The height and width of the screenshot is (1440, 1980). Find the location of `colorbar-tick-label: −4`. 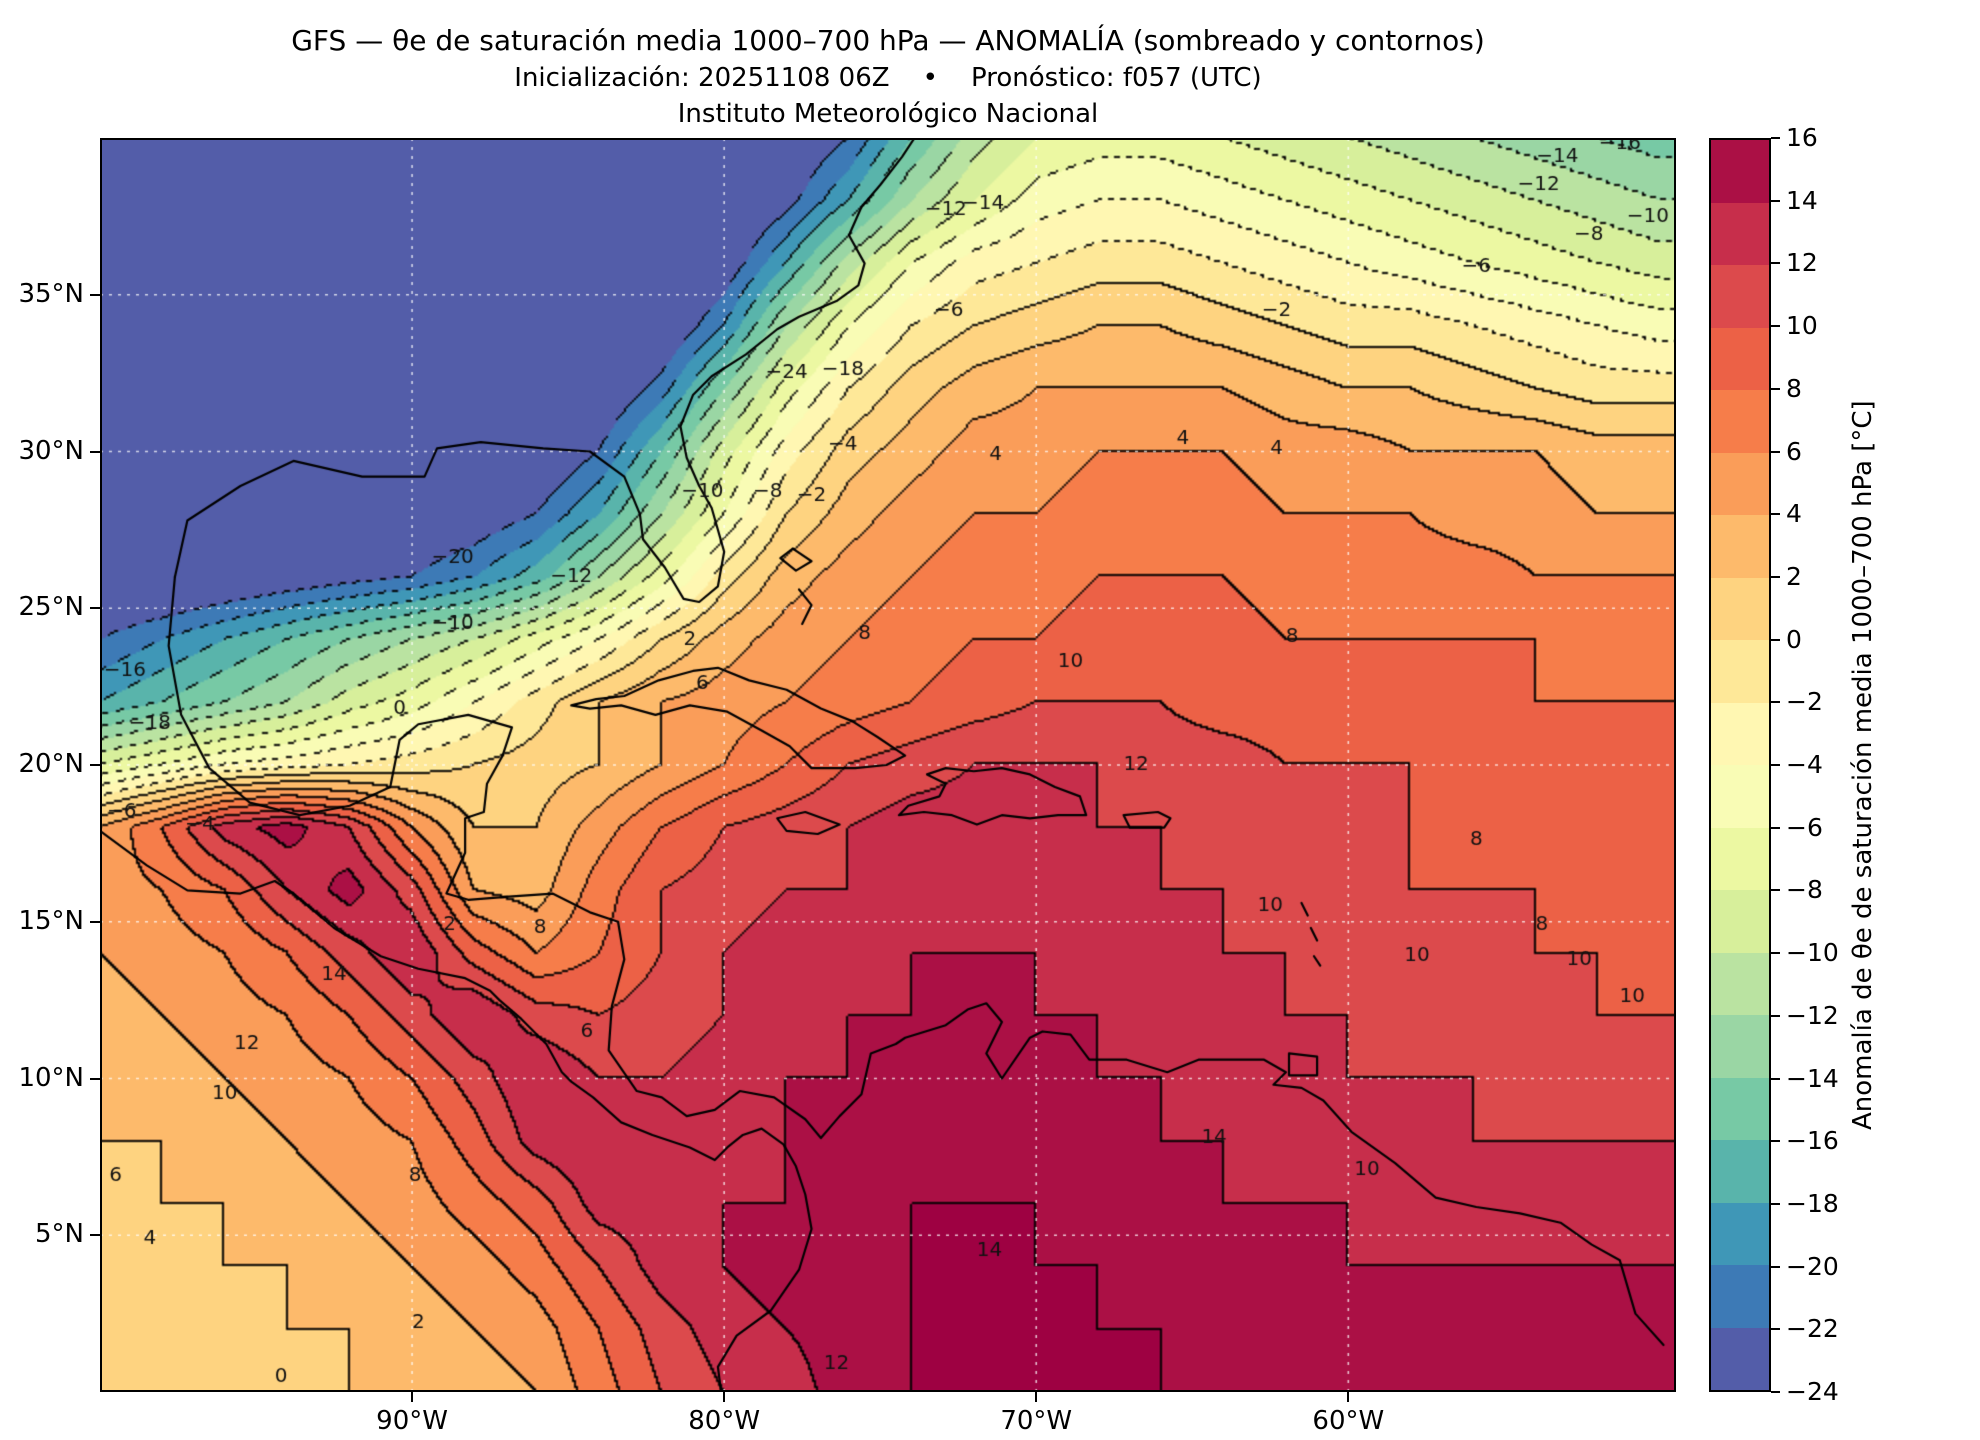

colorbar-tick-label: −4 is located at coordinates (1804, 764).